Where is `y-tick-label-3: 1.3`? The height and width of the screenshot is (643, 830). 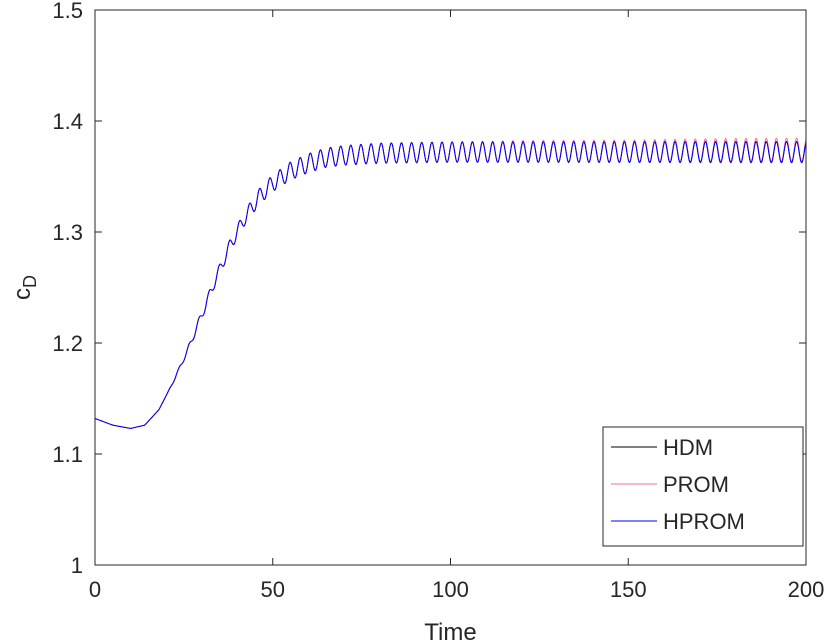 y-tick-label-3: 1.3 is located at coordinates (67, 232).